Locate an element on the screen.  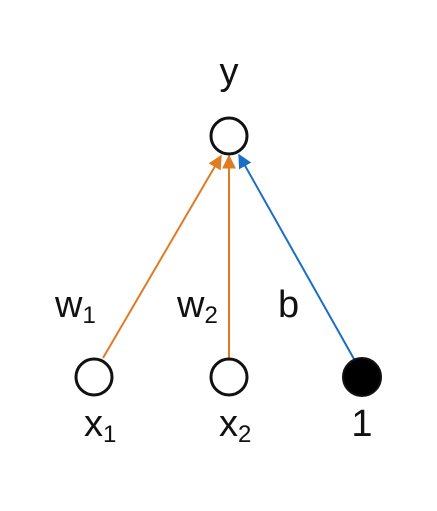
input-label-x2: x2 is located at coordinates (235, 425).